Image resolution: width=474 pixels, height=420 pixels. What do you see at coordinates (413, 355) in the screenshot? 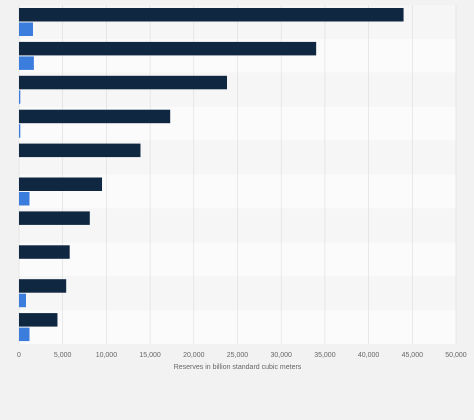
I see `x-tick-label: 45,000` at bounding box center [413, 355].